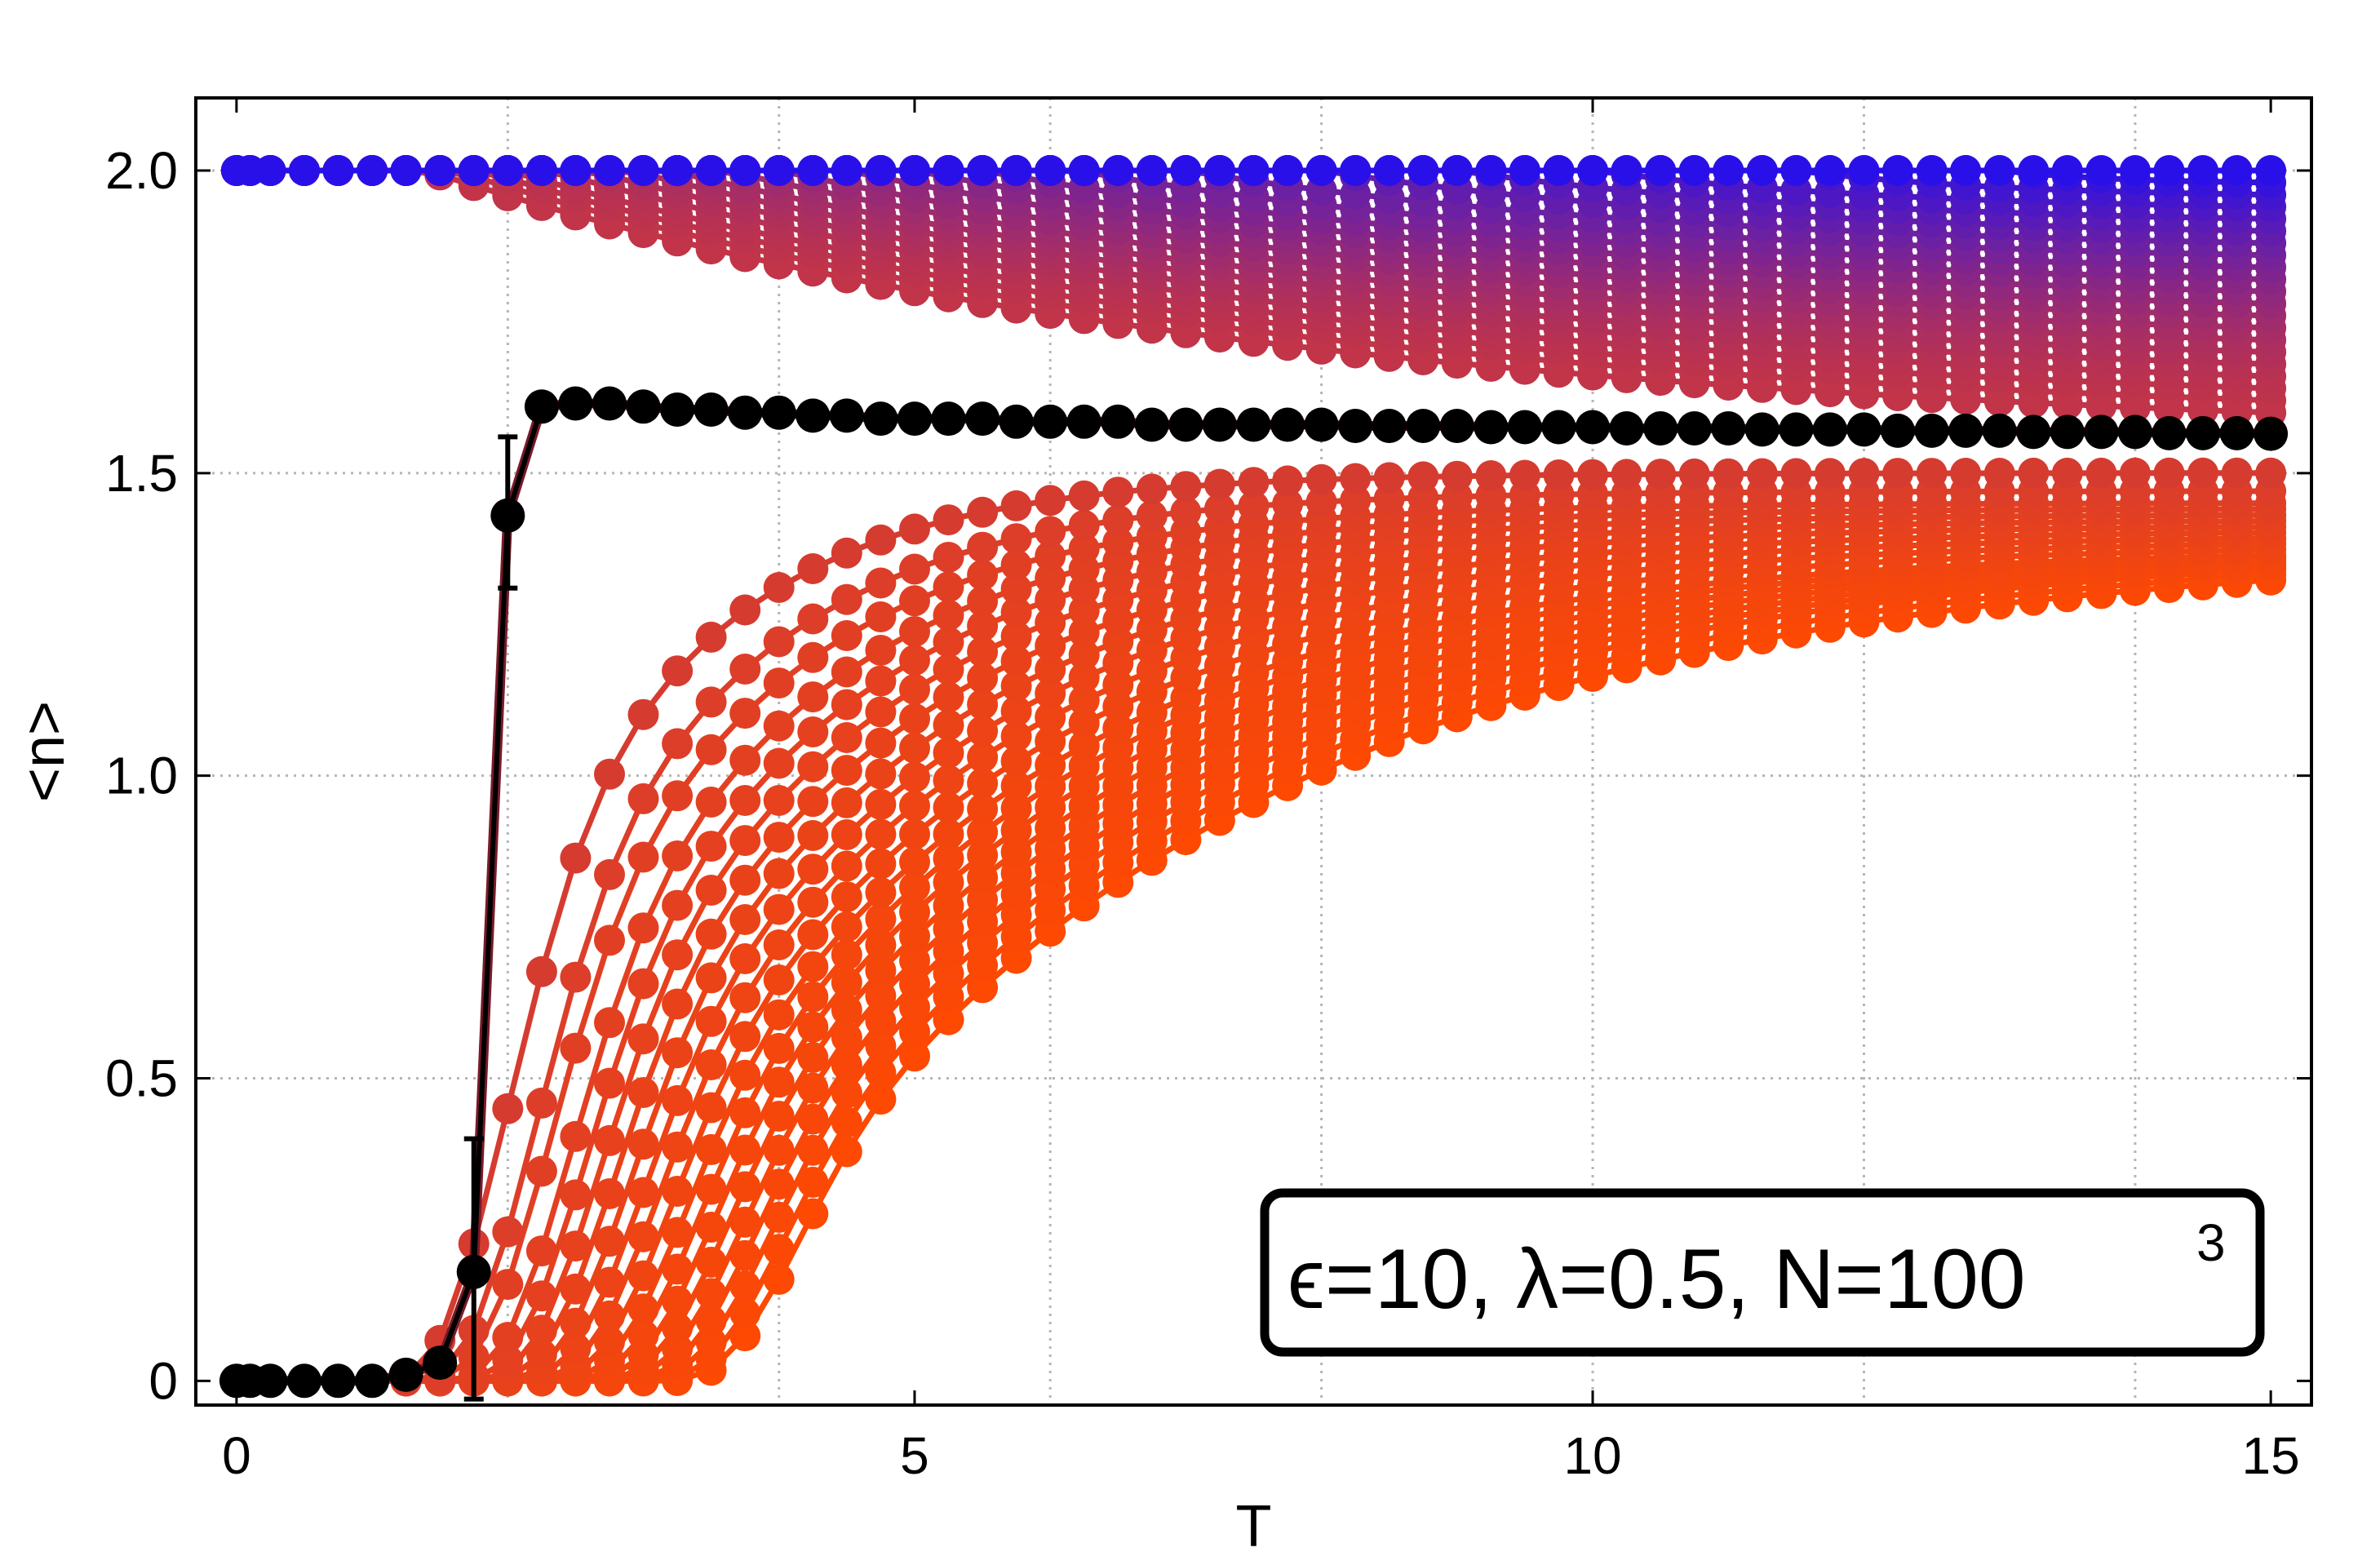 The image size is (2380, 1565). Describe the element at coordinates (1592, 1455) in the screenshot. I see `x-tick-label: 10` at that location.